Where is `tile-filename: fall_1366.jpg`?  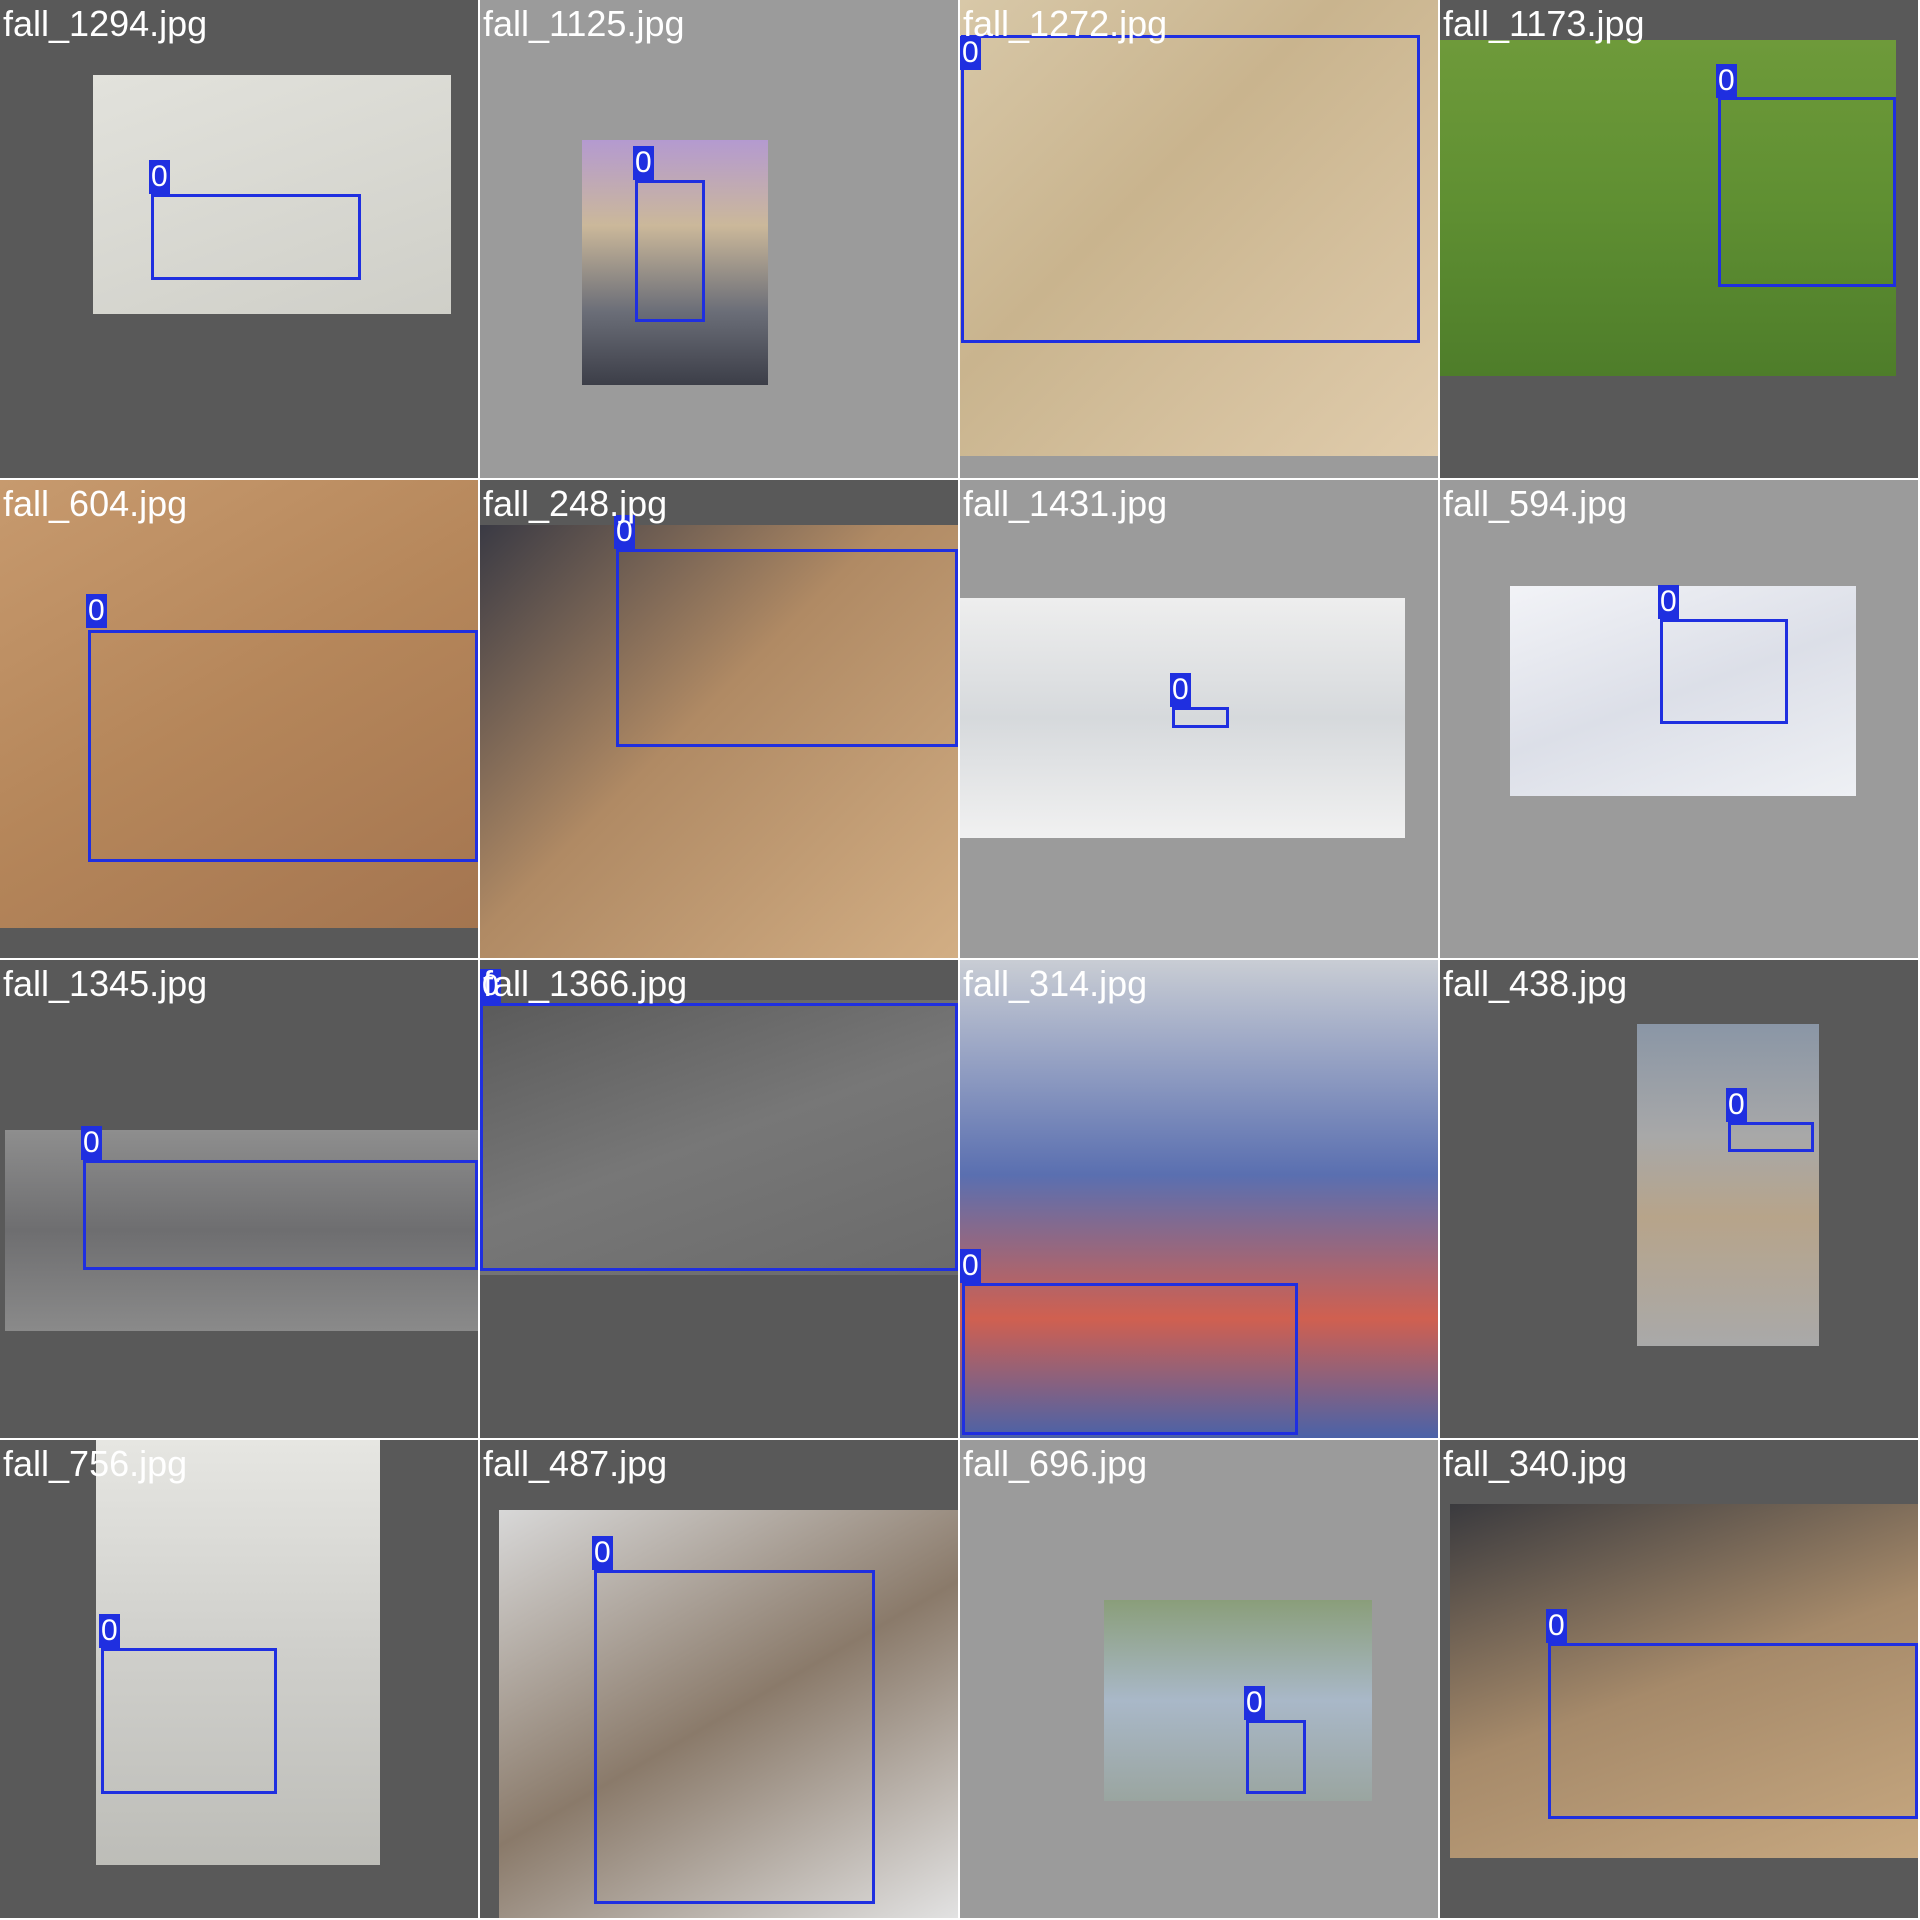
tile-filename: fall_1366.jpg is located at coordinates (585, 983).